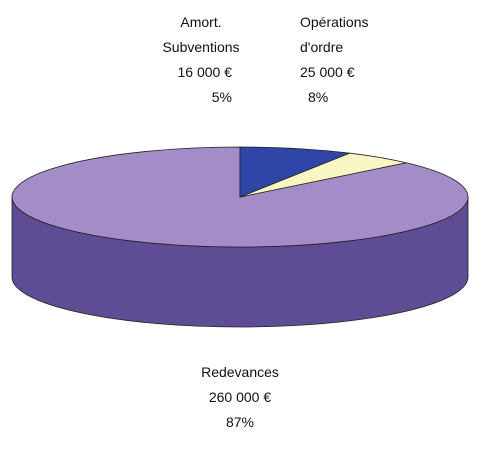 Image resolution: width=477 pixels, height=452 pixels. I want to click on category-label: Opérations d'ordre, so click(334, 34).